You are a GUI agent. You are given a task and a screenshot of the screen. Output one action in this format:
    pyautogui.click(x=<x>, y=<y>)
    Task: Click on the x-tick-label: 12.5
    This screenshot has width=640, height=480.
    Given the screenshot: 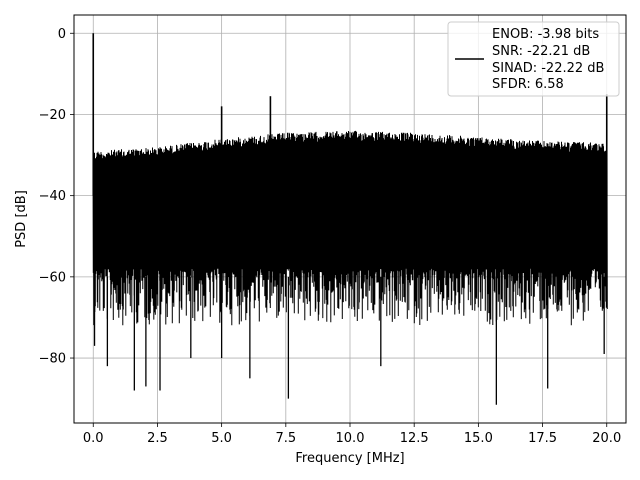 What is the action you would take?
    pyautogui.click(x=414, y=438)
    